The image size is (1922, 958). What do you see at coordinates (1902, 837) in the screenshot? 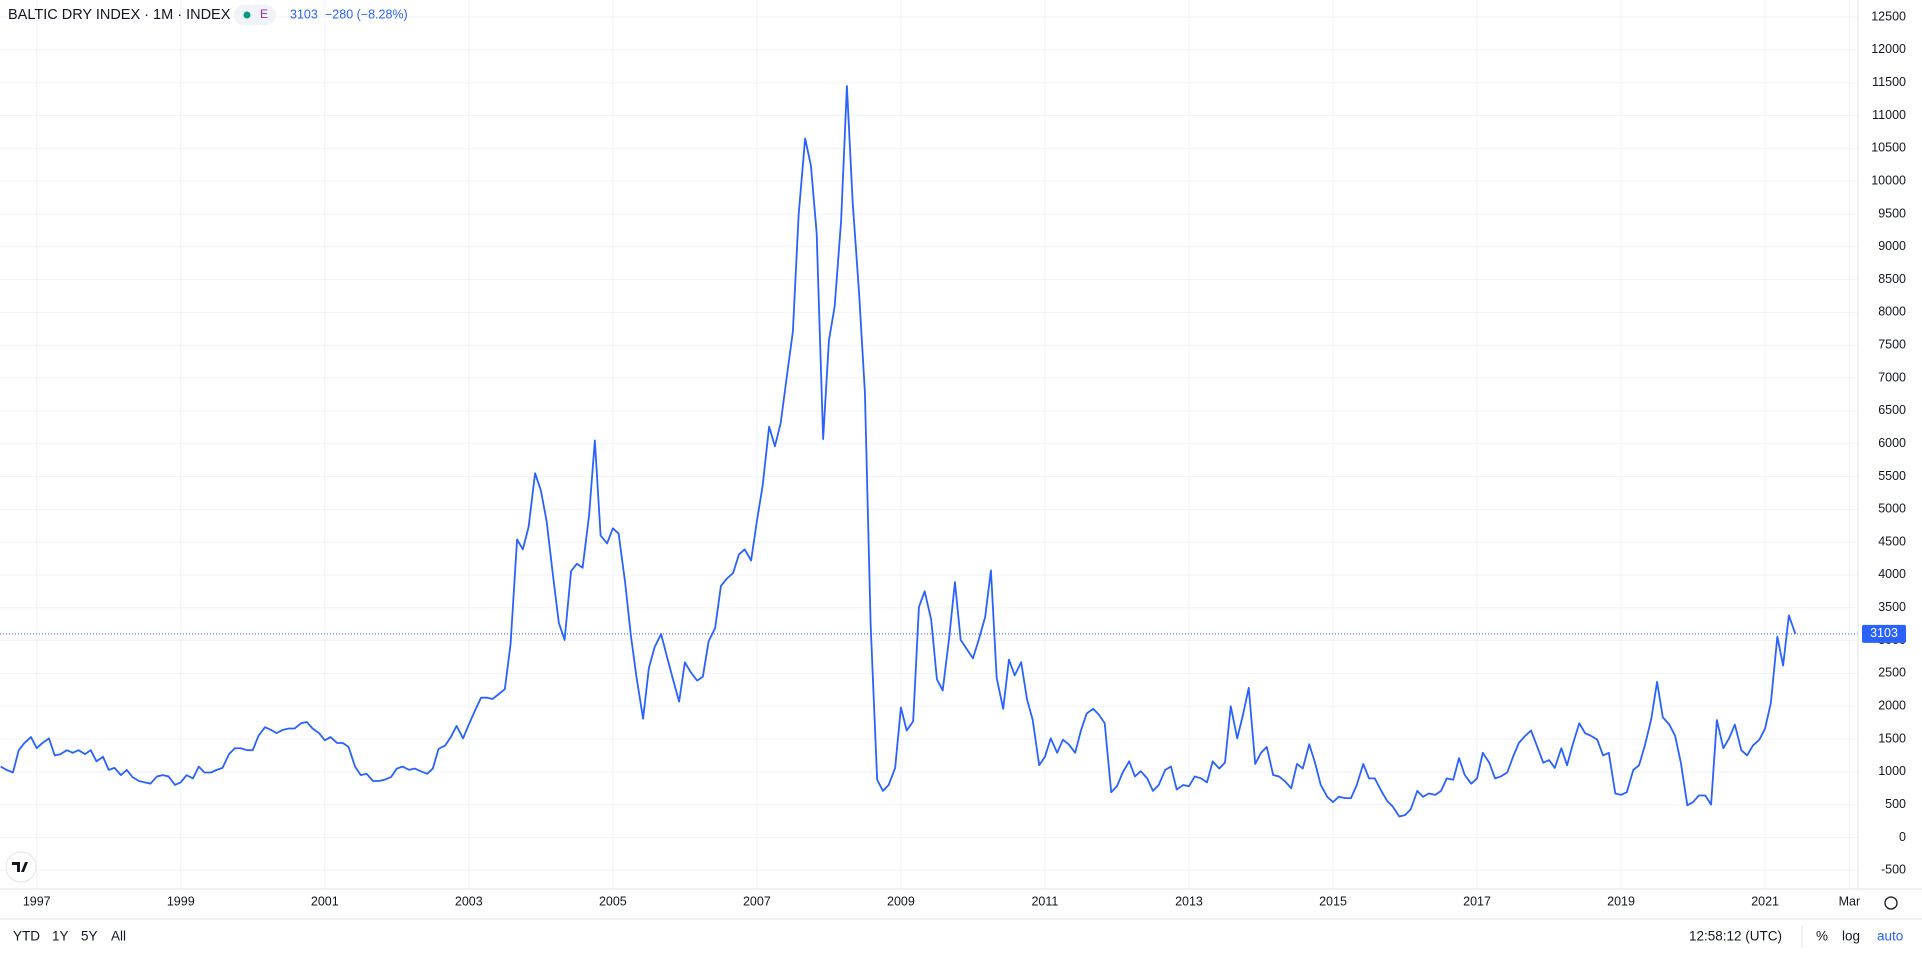
I see `y-tick-label: 0` at bounding box center [1902, 837].